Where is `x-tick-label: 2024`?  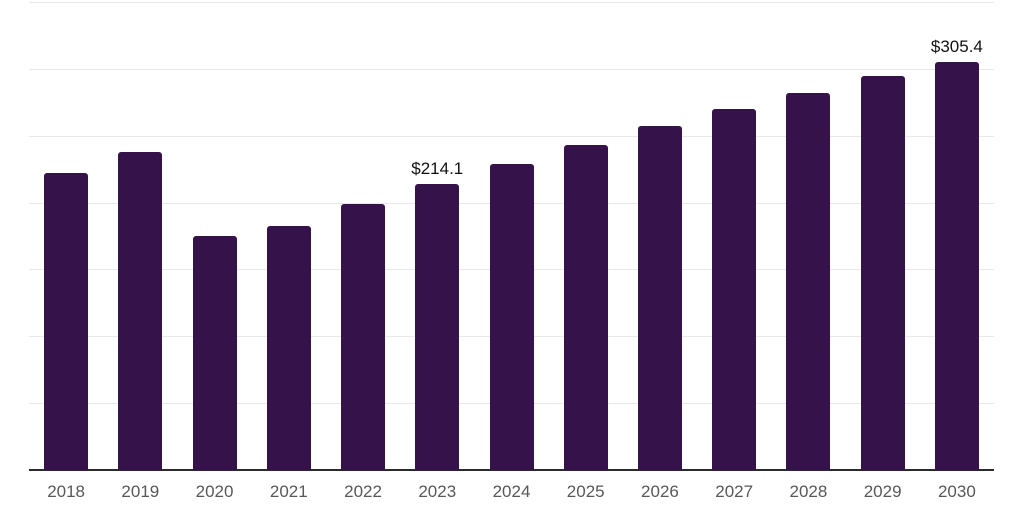 x-tick-label: 2024 is located at coordinates (511, 491).